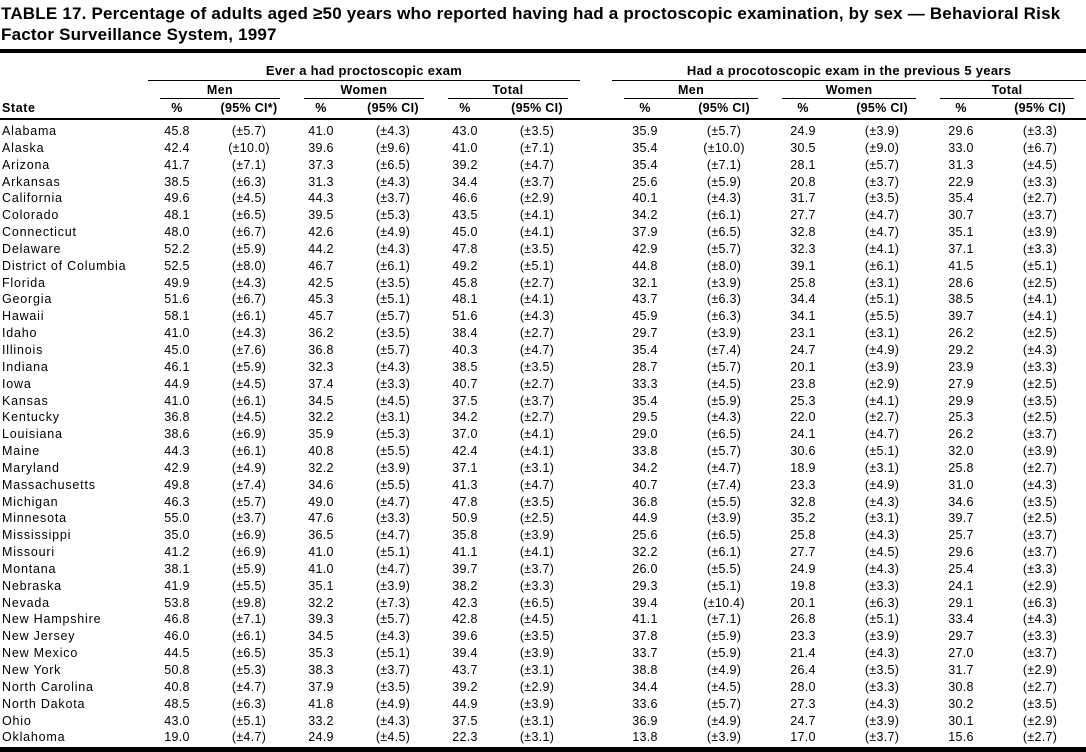  I want to click on ci-value: (±5.9), so click(724, 636).